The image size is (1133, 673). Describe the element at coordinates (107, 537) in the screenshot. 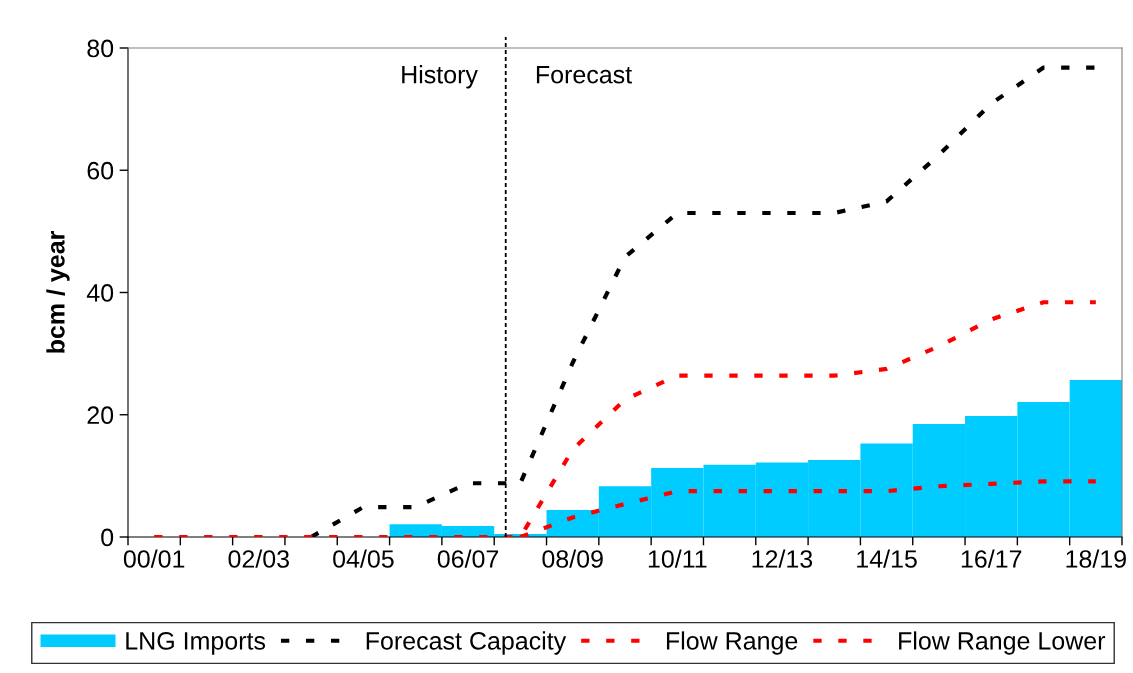

I see `y-tick-label: 0` at that location.